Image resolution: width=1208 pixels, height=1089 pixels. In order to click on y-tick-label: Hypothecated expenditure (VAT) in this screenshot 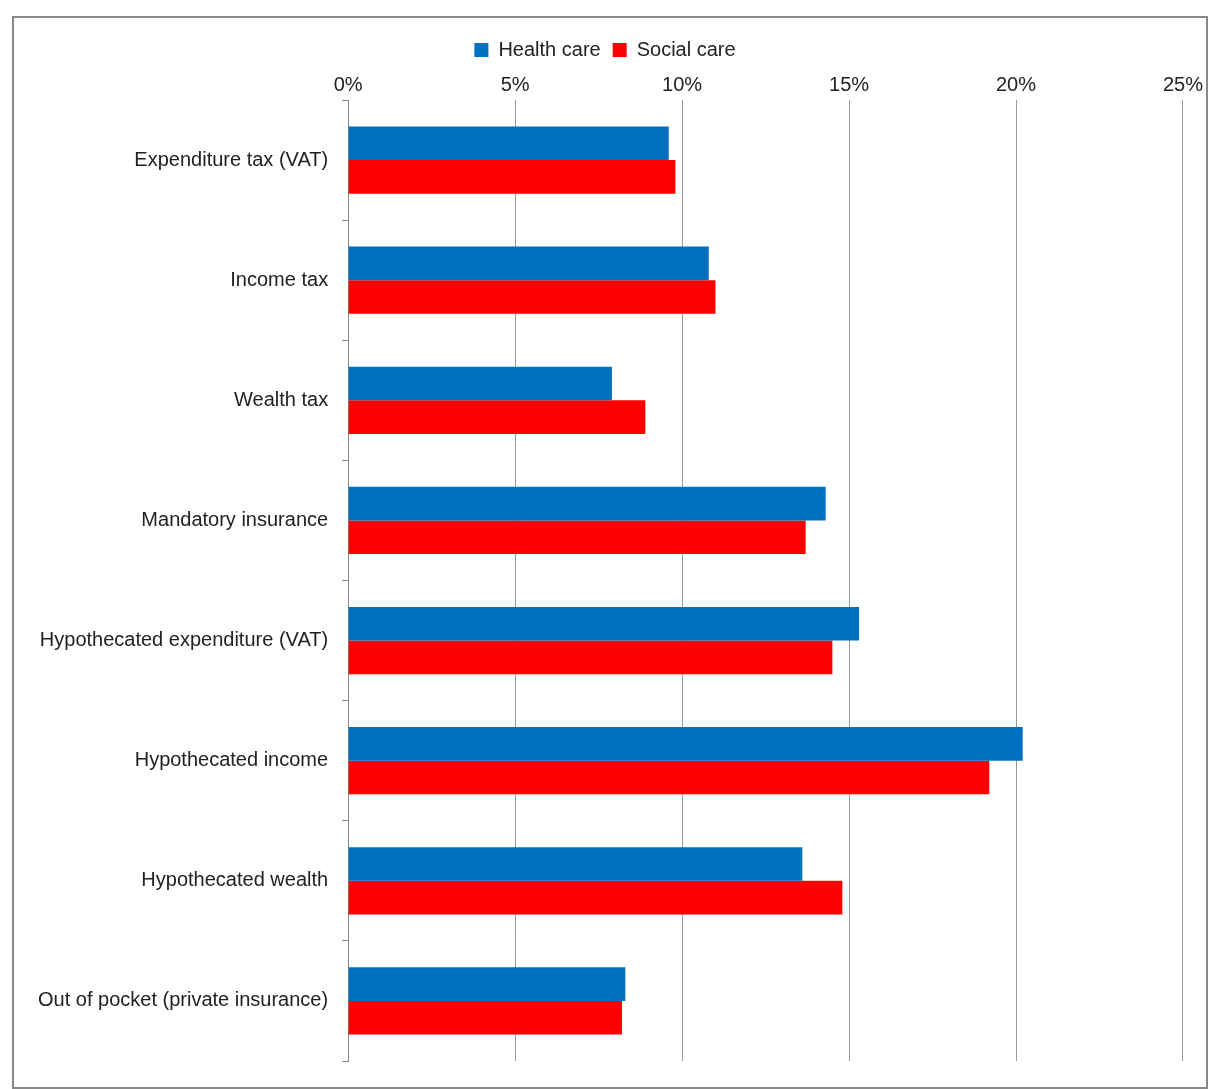, I will do `click(184, 639)`.